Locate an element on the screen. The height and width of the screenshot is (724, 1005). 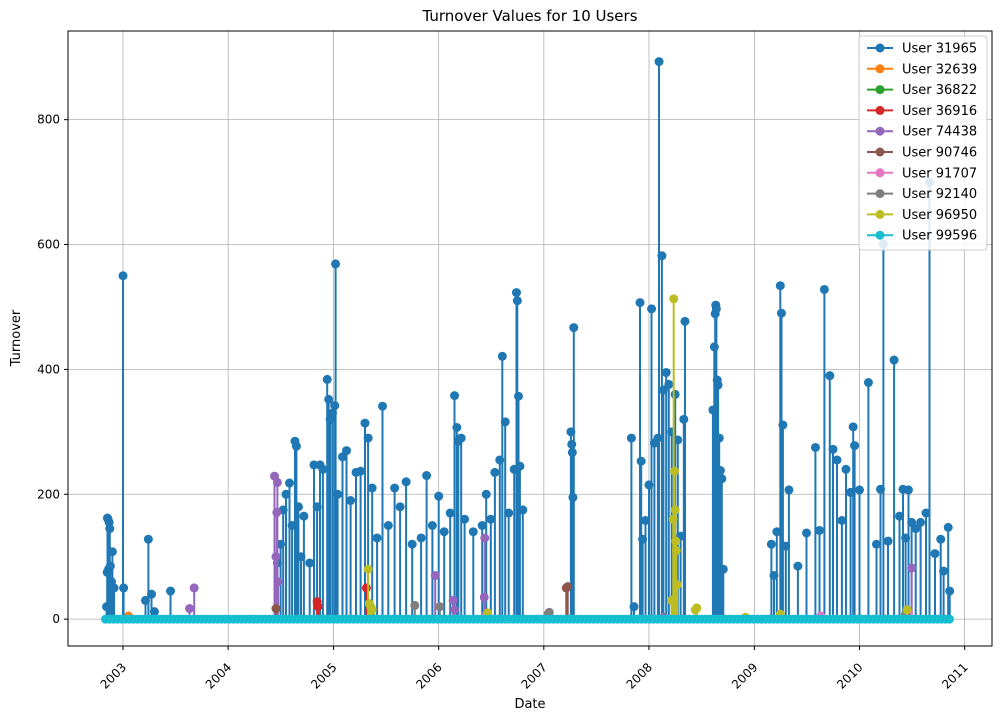
y-tick-label: 200 is located at coordinates (48, 494).